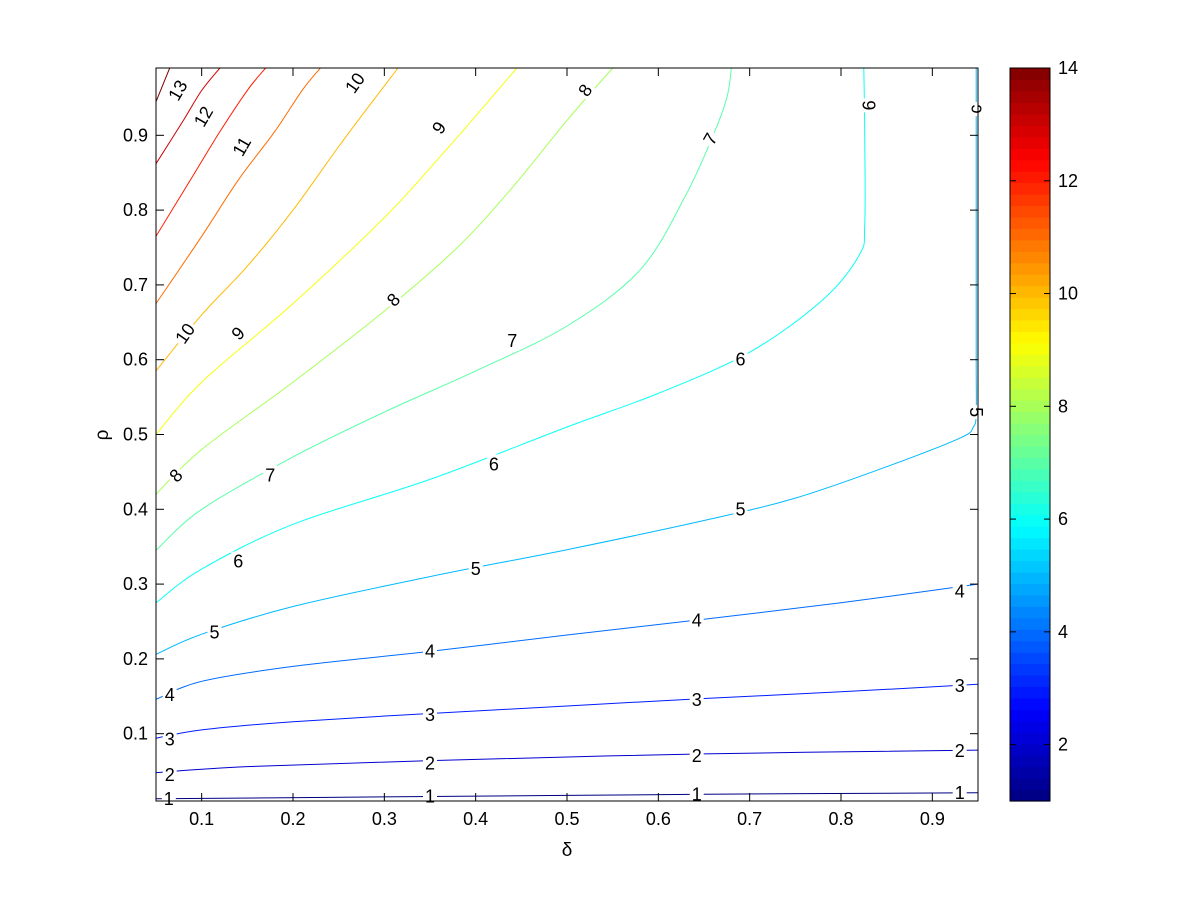  What do you see at coordinates (135, 659) in the screenshot?
I see `y-tick-label: 0.2` at bounding box center [135, 659].